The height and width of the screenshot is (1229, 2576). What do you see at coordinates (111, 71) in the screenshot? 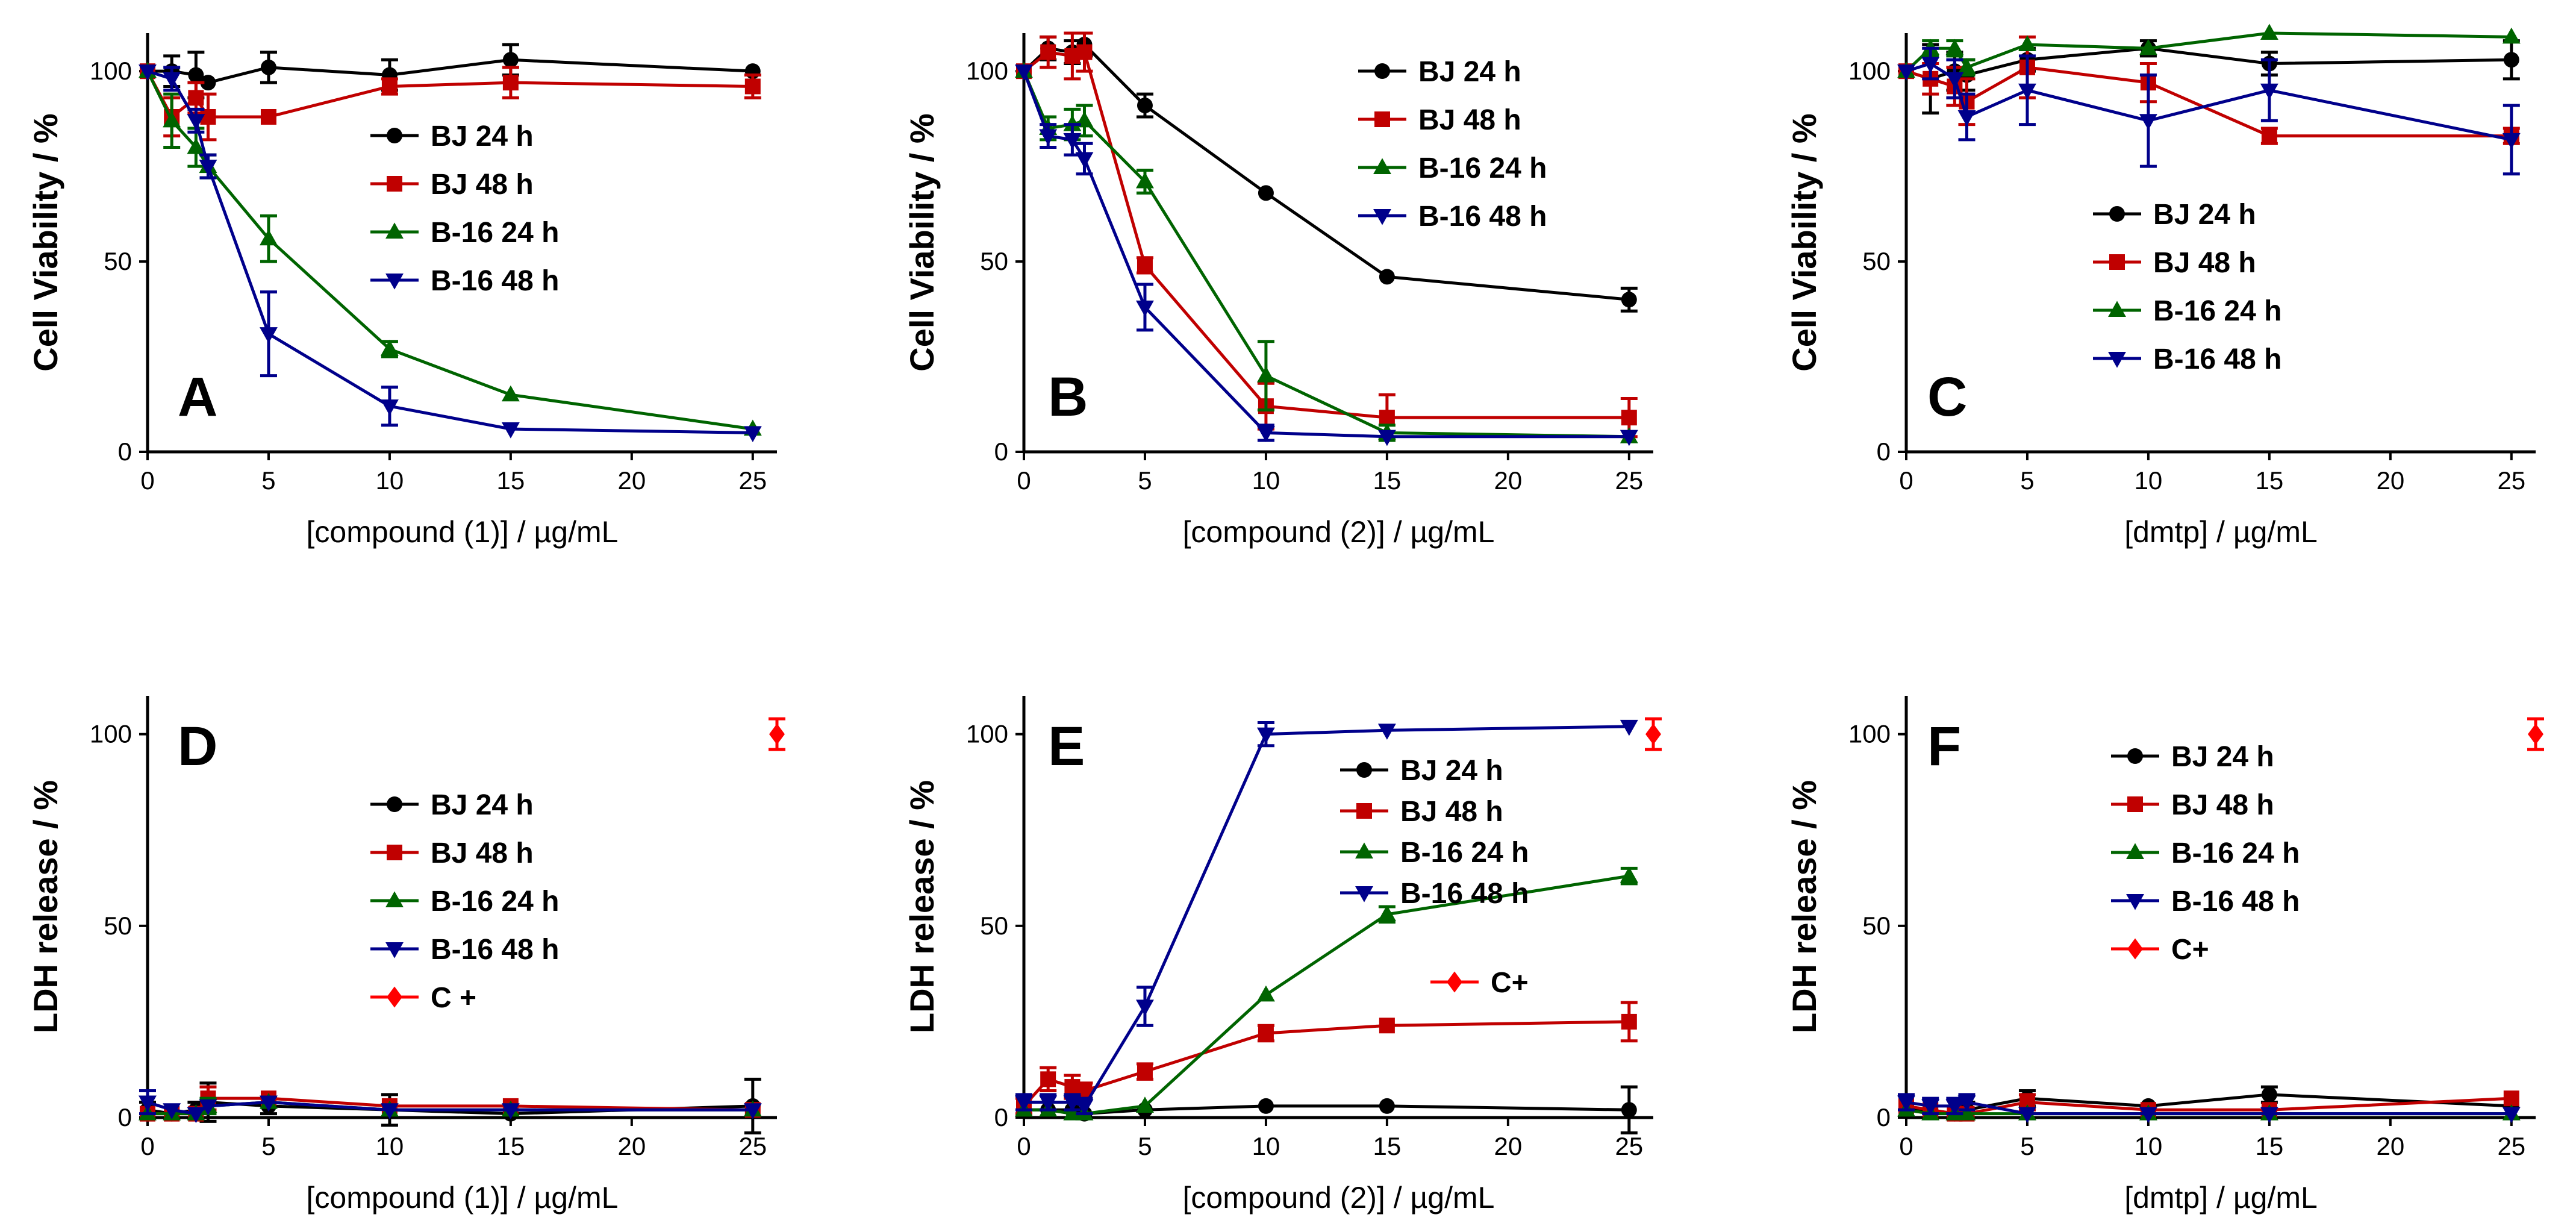
I see `y-tick-label: 100` at bounding box center [111, 71].